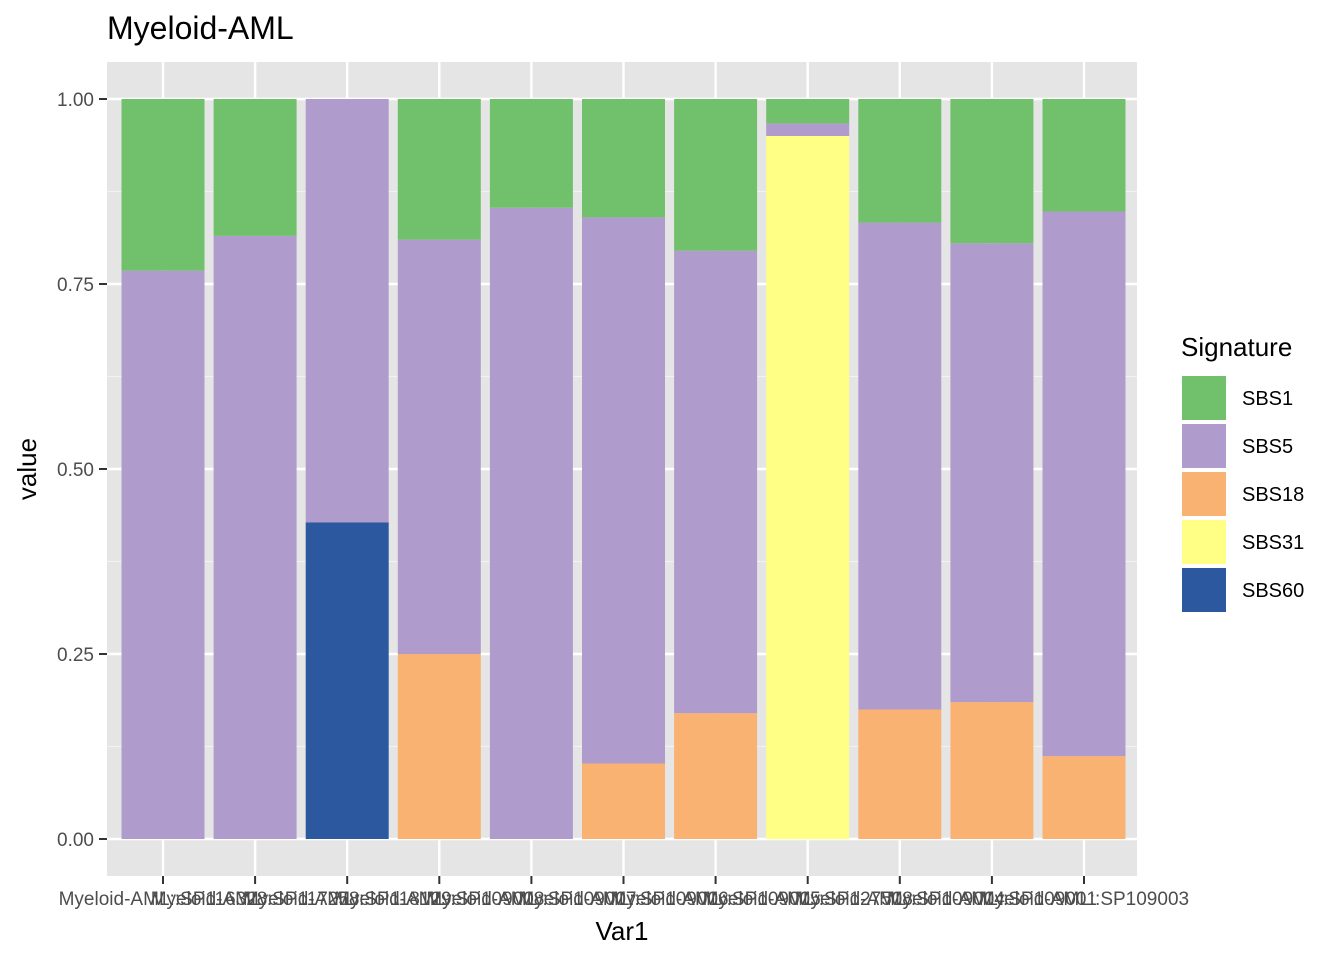 This screenshot has height=960, width=1344. Describe the element at coordinates (1273, 591) in the screenshot. I see `legend-label-sbs60: SBS60` at that location.